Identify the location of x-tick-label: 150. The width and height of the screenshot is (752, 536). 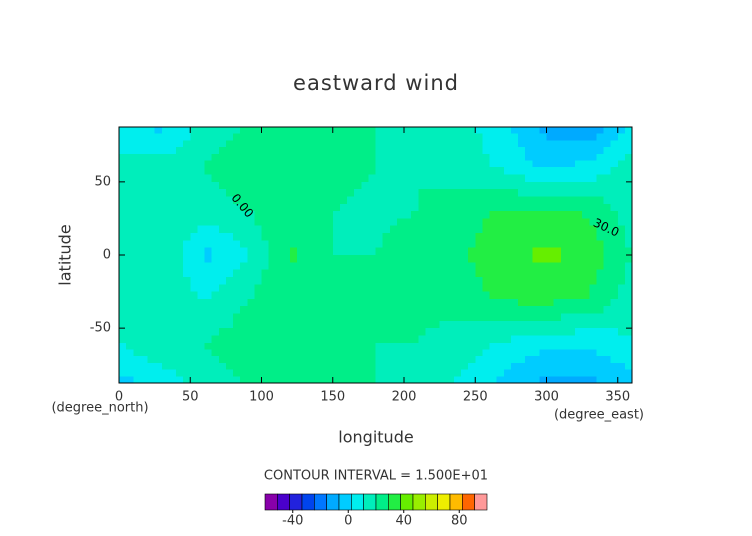
(332, 397).